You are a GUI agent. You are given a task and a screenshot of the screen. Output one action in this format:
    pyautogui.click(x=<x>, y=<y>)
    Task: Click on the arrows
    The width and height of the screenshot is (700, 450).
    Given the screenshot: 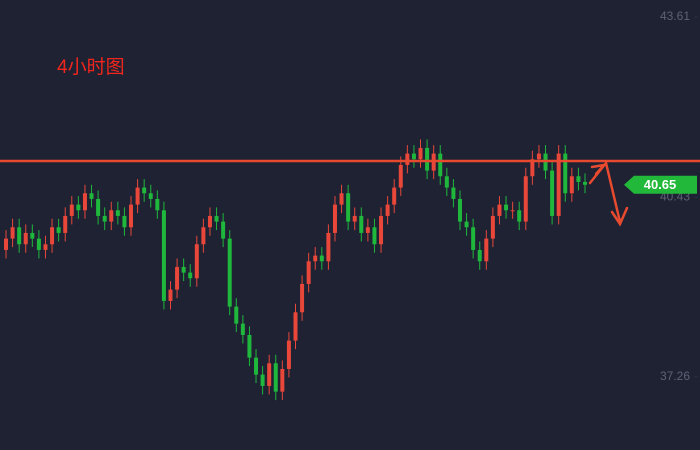 What is the action you would take?
    pyautogui.click(x=608, y=193)
    